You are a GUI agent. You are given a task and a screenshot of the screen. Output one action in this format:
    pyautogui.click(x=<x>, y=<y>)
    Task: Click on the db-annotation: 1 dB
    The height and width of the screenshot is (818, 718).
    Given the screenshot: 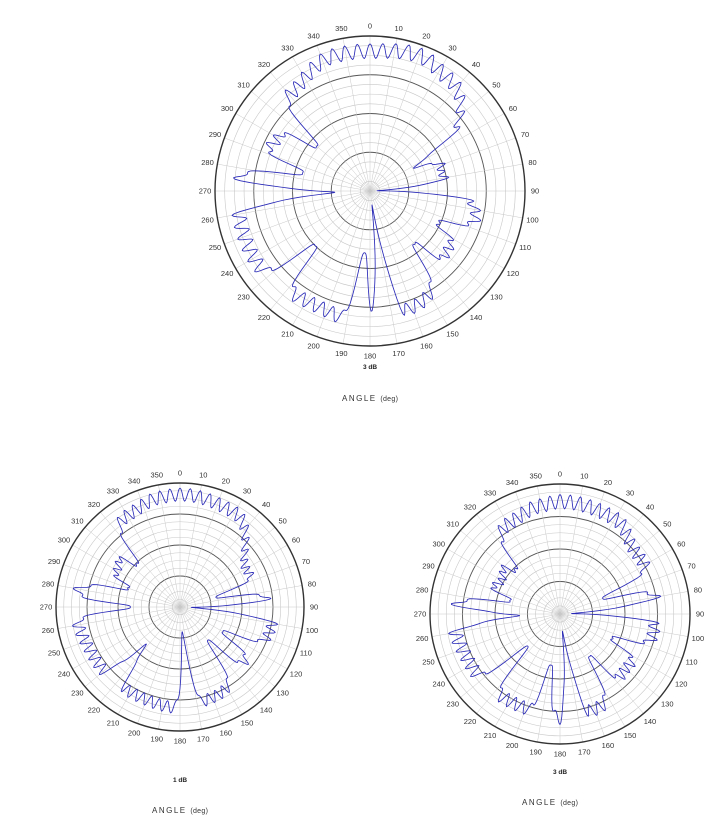 What is the action you would take?
    pyautogui.click(x=180, y=780)
    